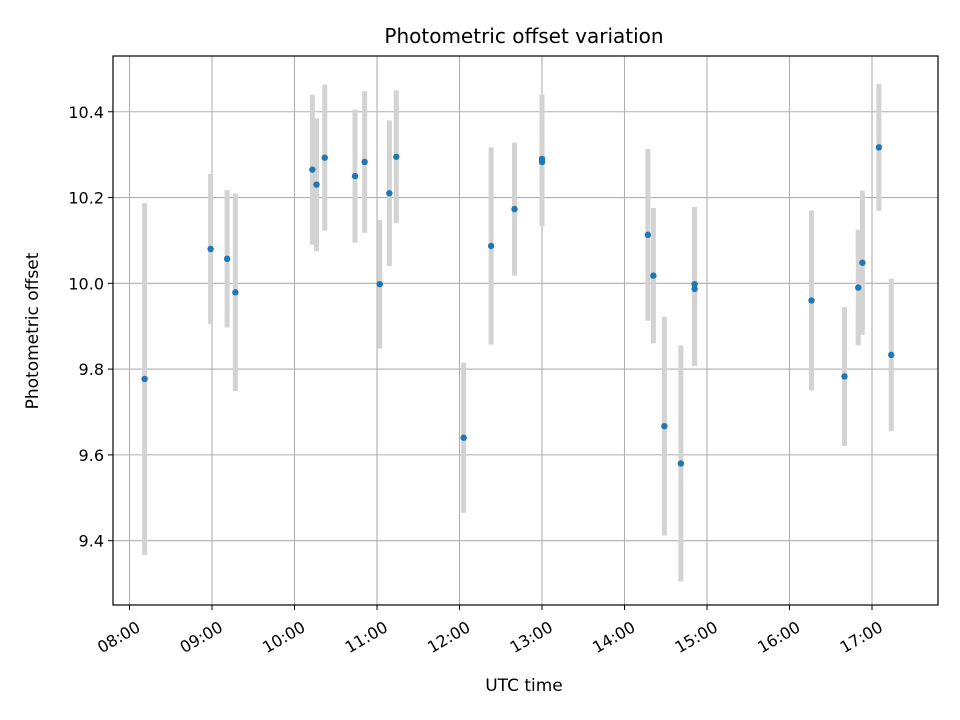 Image resolution: width=960 pixels, height=720 pixels. I want to click on y-tick-label: 10.2, so click(86, 198).